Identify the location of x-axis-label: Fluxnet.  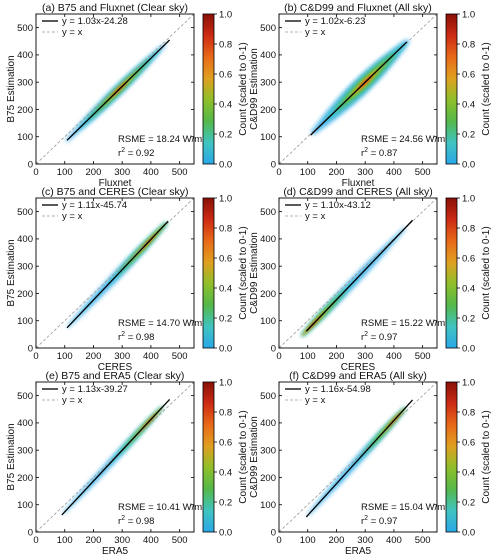
(115, 183).